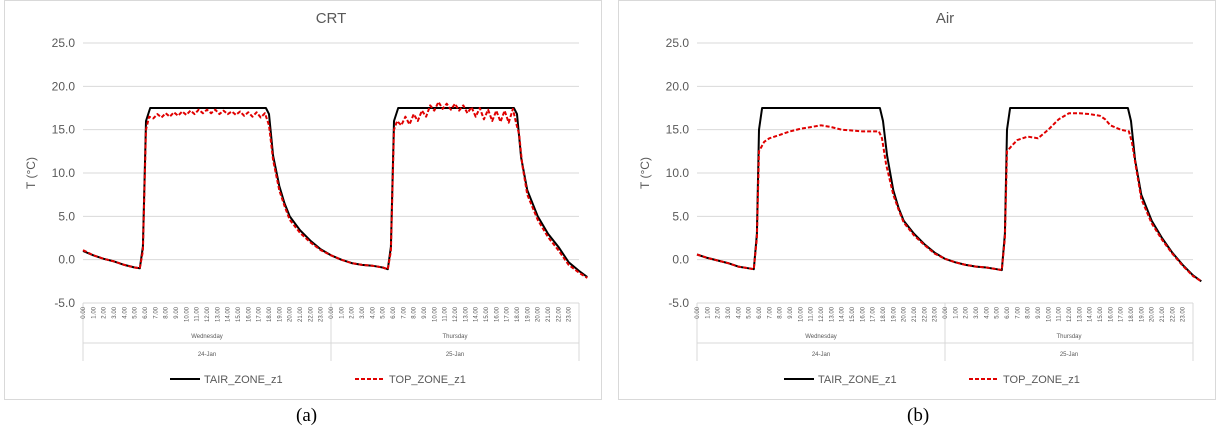  I want to click on date-label: 25-Jan, so click(455, 355).